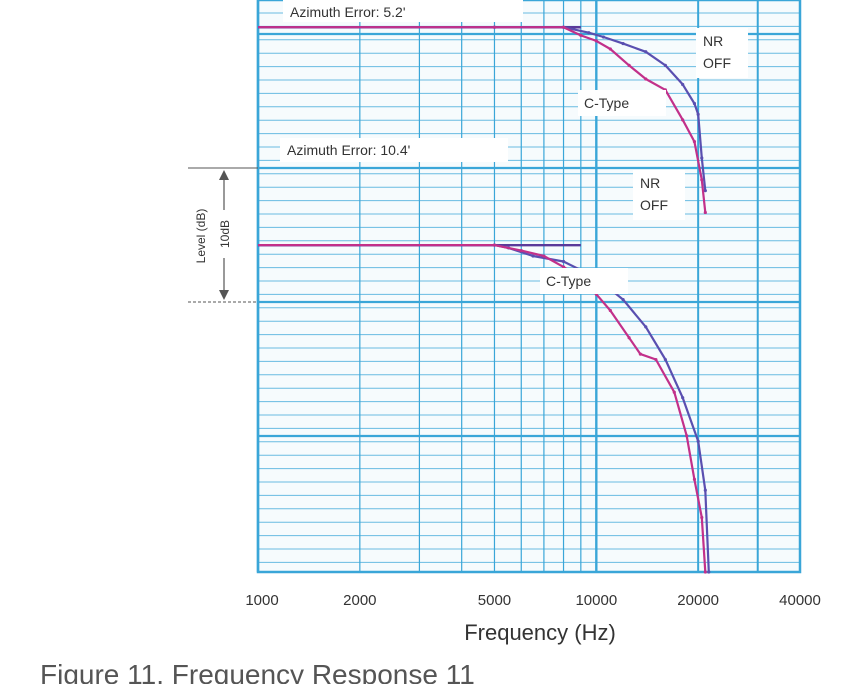 This screenshot has height=689, width=851. I want to click on y-scale-indicator: Level (dB) 10dB, so click(223, 235).